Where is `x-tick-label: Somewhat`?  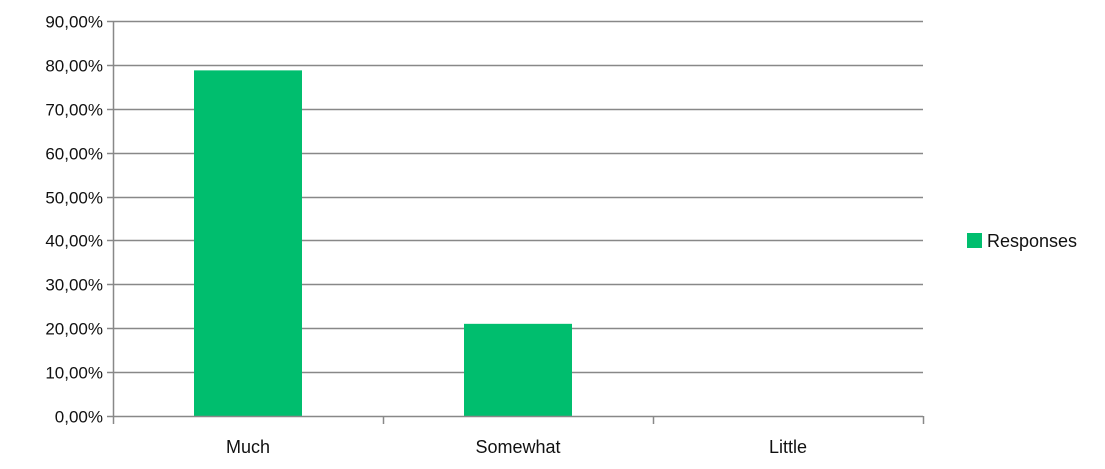 x-tick-label: Somewhat is located at coordinates (517, 447).